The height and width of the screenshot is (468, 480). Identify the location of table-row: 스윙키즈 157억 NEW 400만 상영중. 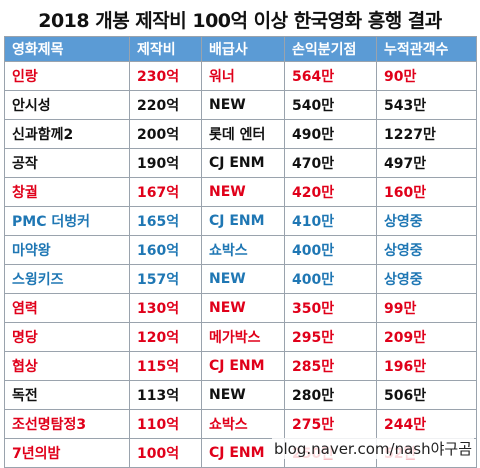
(240, 279).